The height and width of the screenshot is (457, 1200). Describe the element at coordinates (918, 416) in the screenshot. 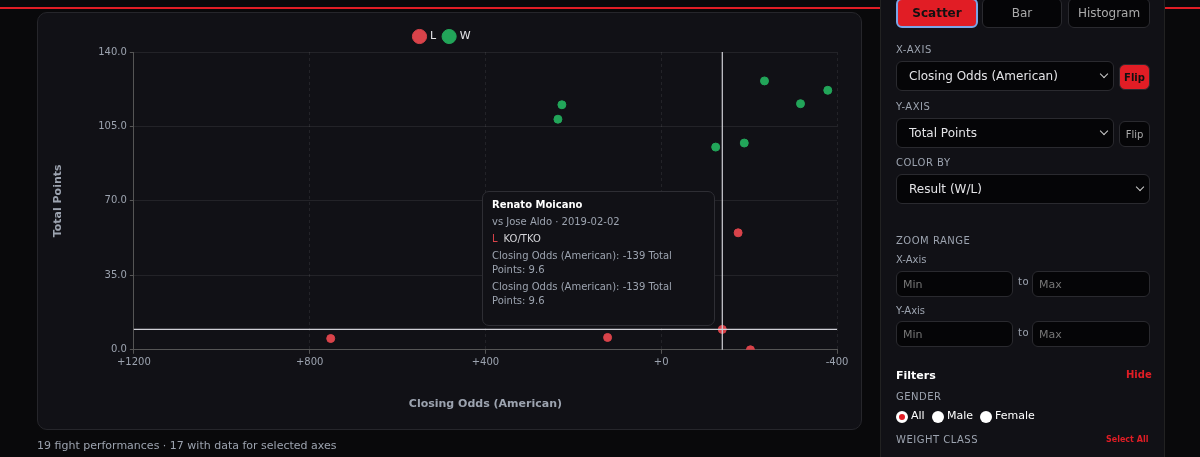

I see `text: All` at that location.